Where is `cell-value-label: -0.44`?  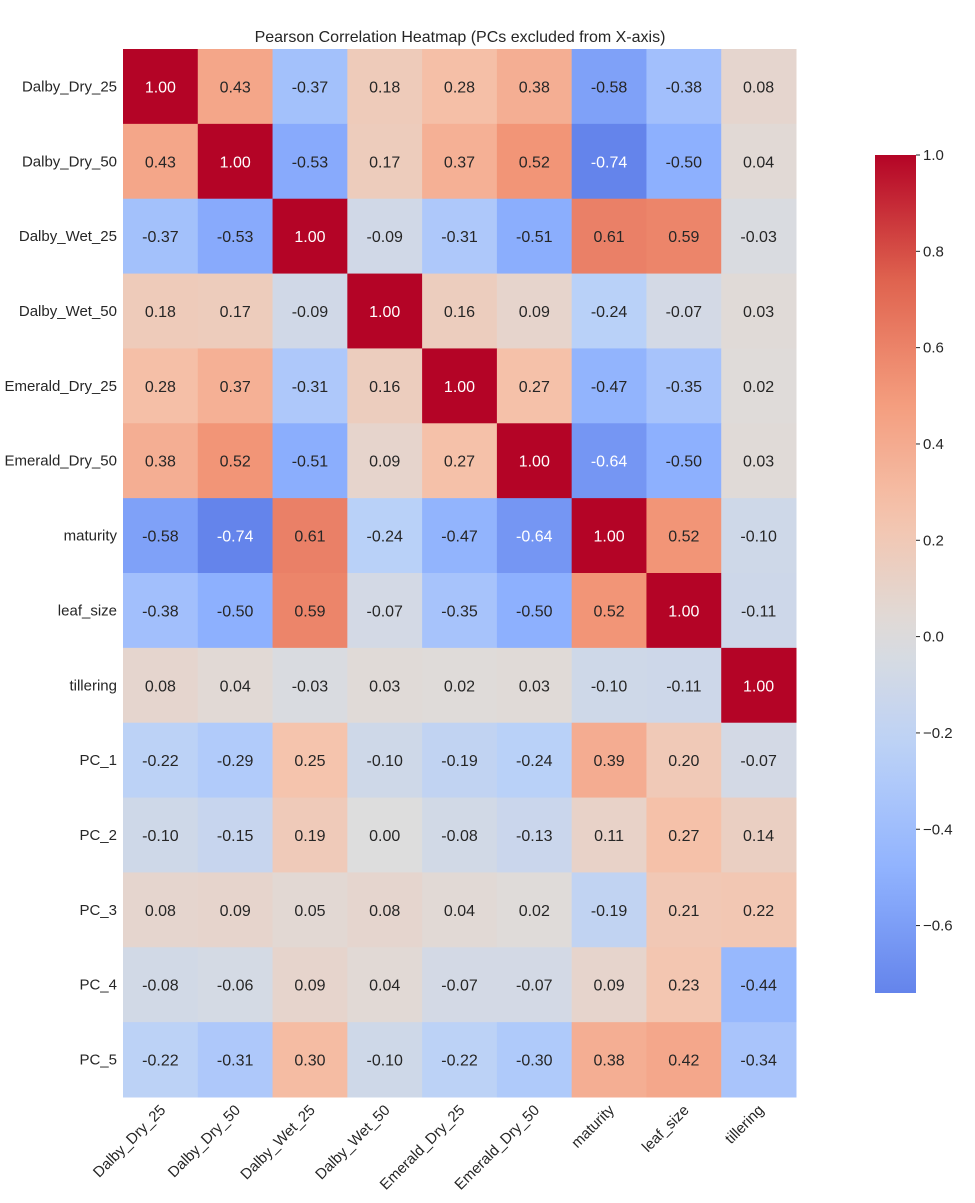 cell-value-label: -0.44 is located at coordinates (758, 986).